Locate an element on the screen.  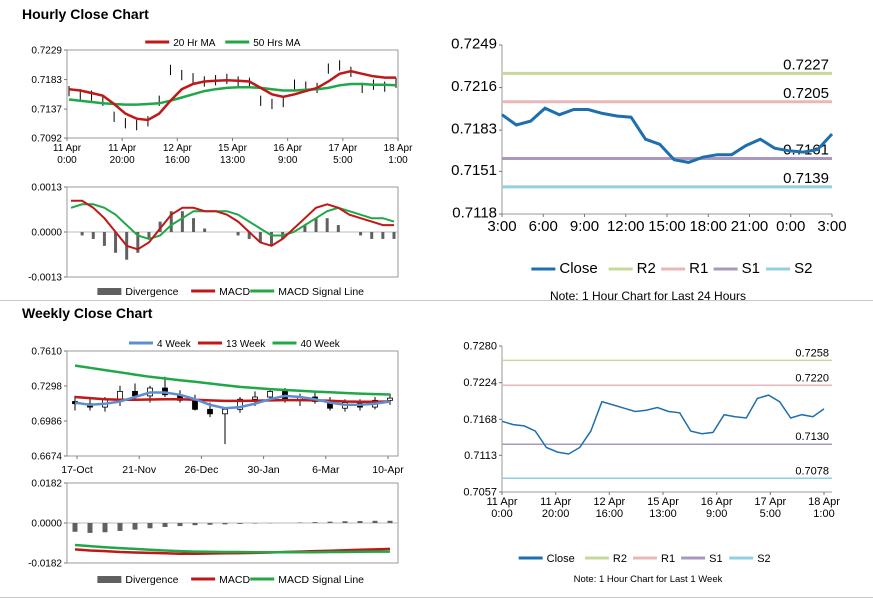
y-tick-label: 0.7118 is located at coordinates (474, 213).